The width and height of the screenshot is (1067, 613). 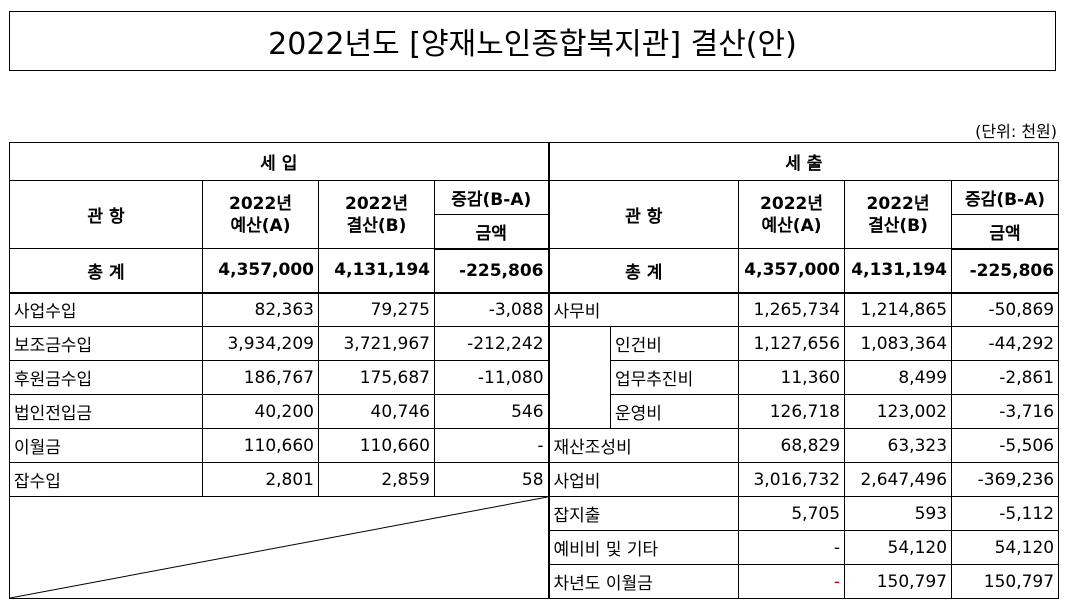 What do you see at coordinates (792, 271) in the screenshot?
I see `expense-total-budget: 4,357,000` at bounding box center [792, 271].